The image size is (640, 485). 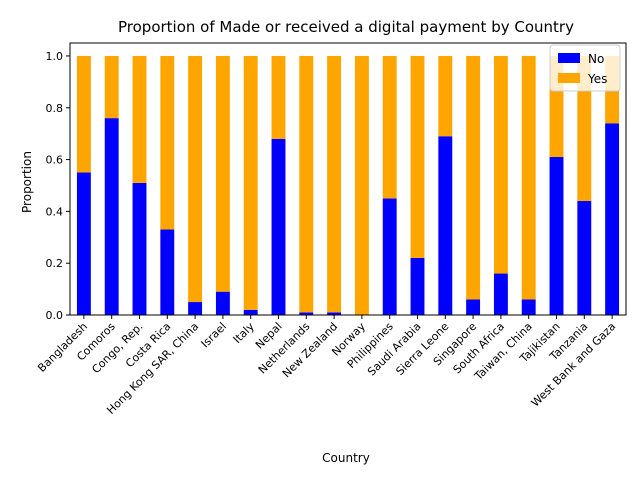 I want to click on legend-swatch-no, so click(x=569, y=58).